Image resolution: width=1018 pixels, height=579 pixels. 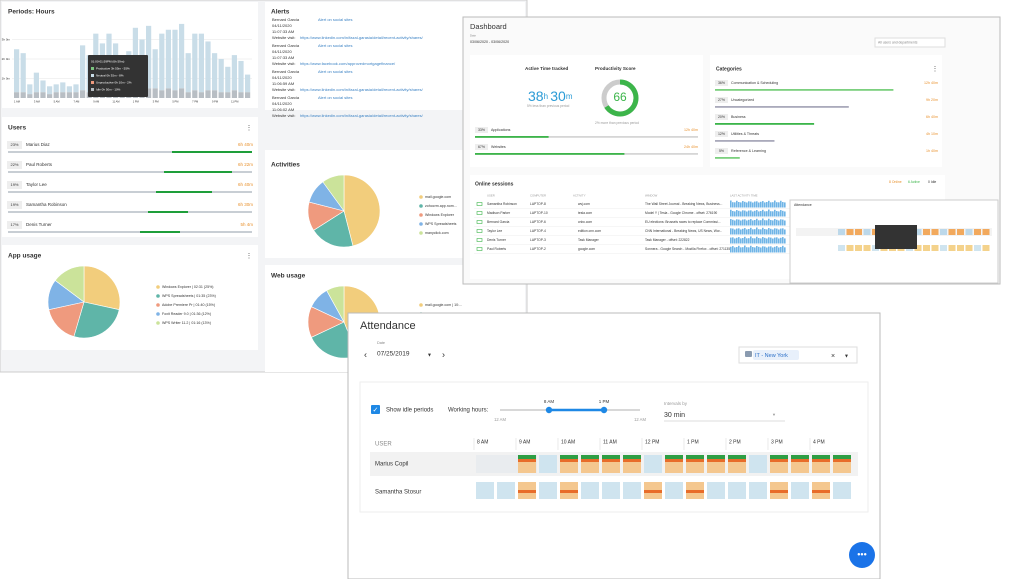 What do you see at coordinates (693, 442) in the screenshot?
I see `hour-label: 1 PM` at bounding box center [693, 442].